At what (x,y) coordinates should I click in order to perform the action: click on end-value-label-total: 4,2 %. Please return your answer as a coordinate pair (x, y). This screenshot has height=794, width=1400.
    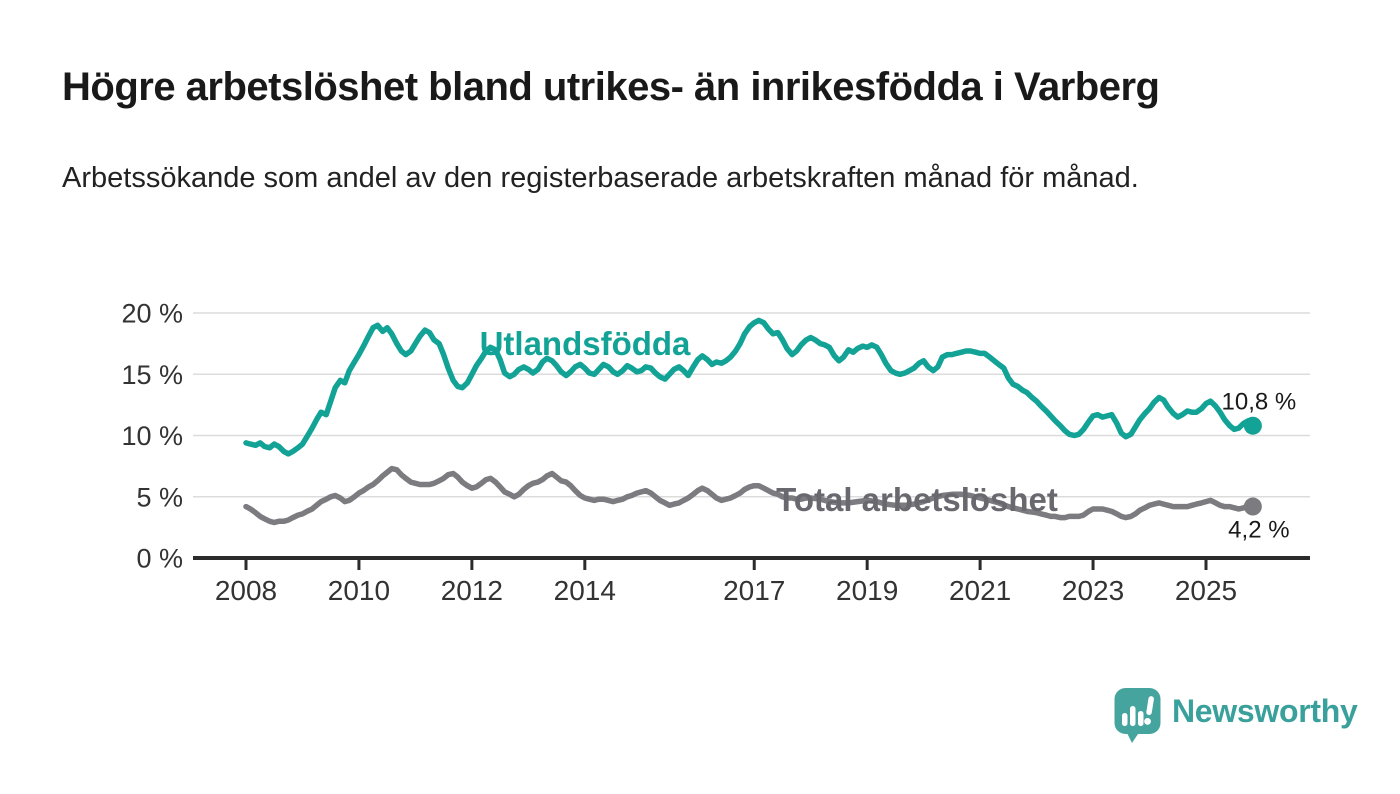
    Looking at the image, I should click on (1258, 530).